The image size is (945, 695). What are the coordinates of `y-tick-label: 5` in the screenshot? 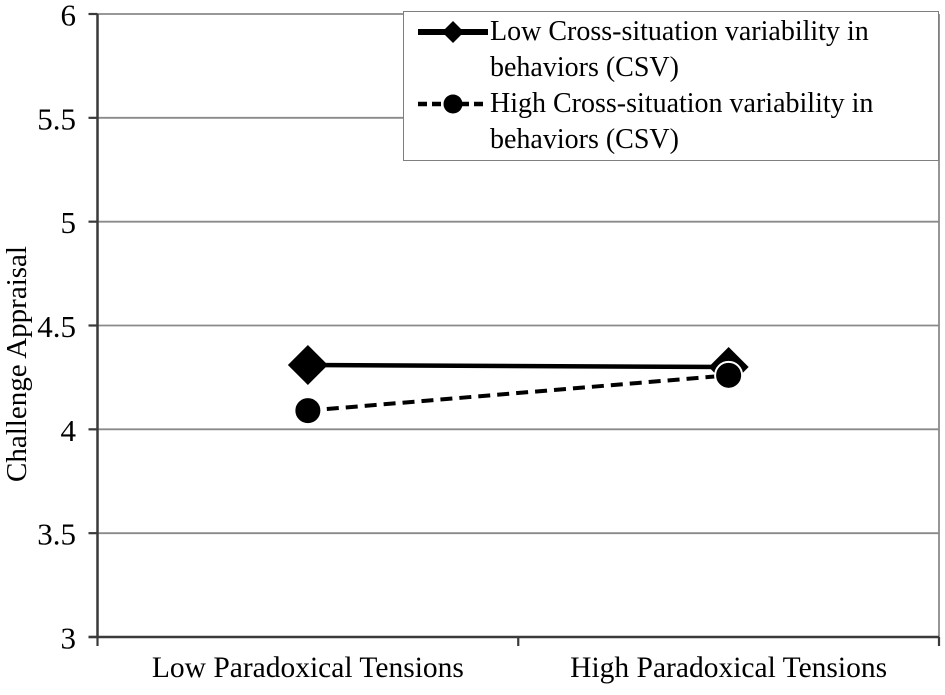 It's located at (69, 222).